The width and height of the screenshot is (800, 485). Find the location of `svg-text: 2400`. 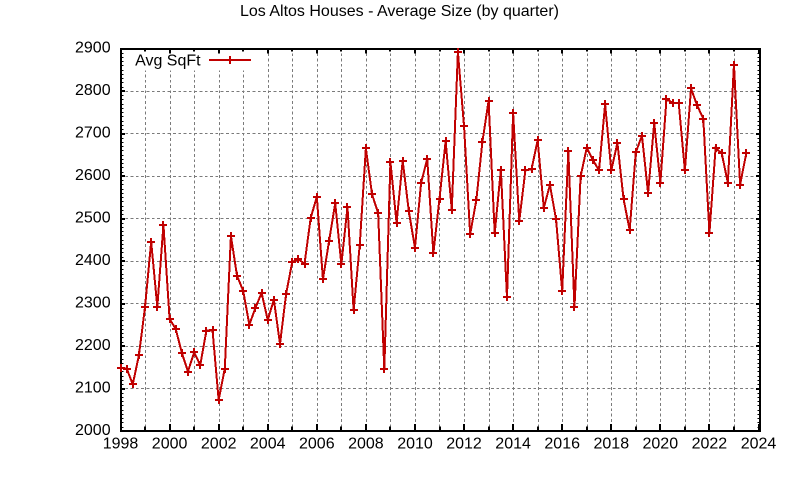

svg-text: 2400 is located at coordinates (93, 260).